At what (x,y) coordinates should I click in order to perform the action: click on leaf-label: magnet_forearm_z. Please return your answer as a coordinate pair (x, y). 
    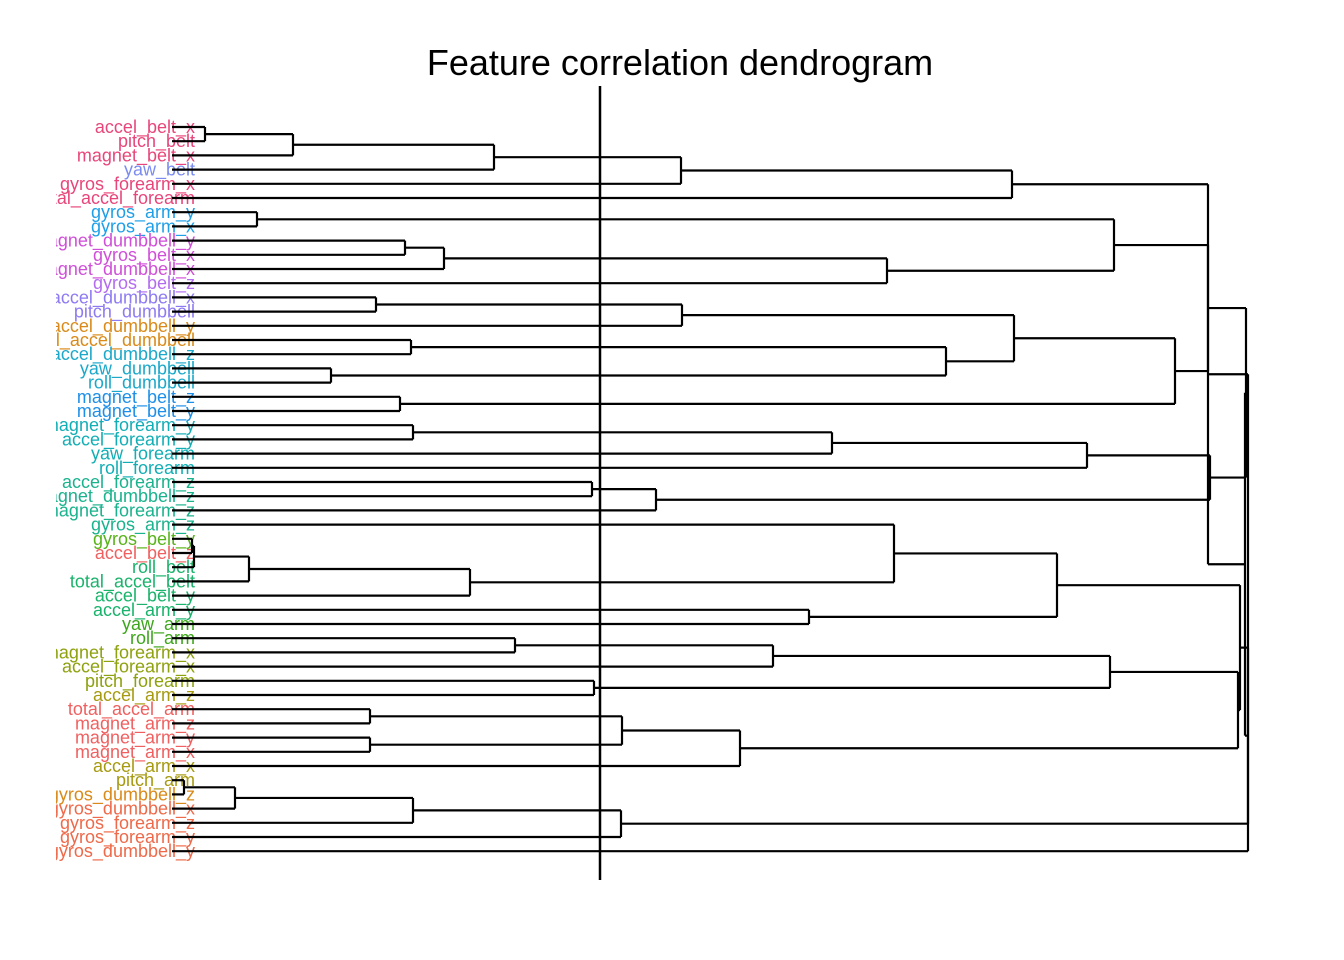
    Looking at the image, I should click on (119, 510).